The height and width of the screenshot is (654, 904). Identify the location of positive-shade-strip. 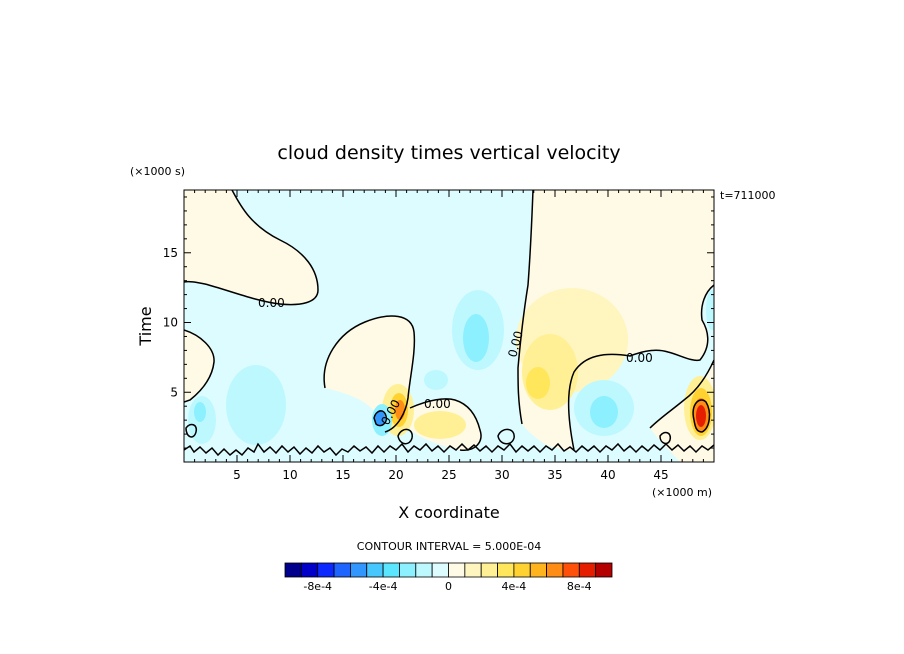
(440, 425).